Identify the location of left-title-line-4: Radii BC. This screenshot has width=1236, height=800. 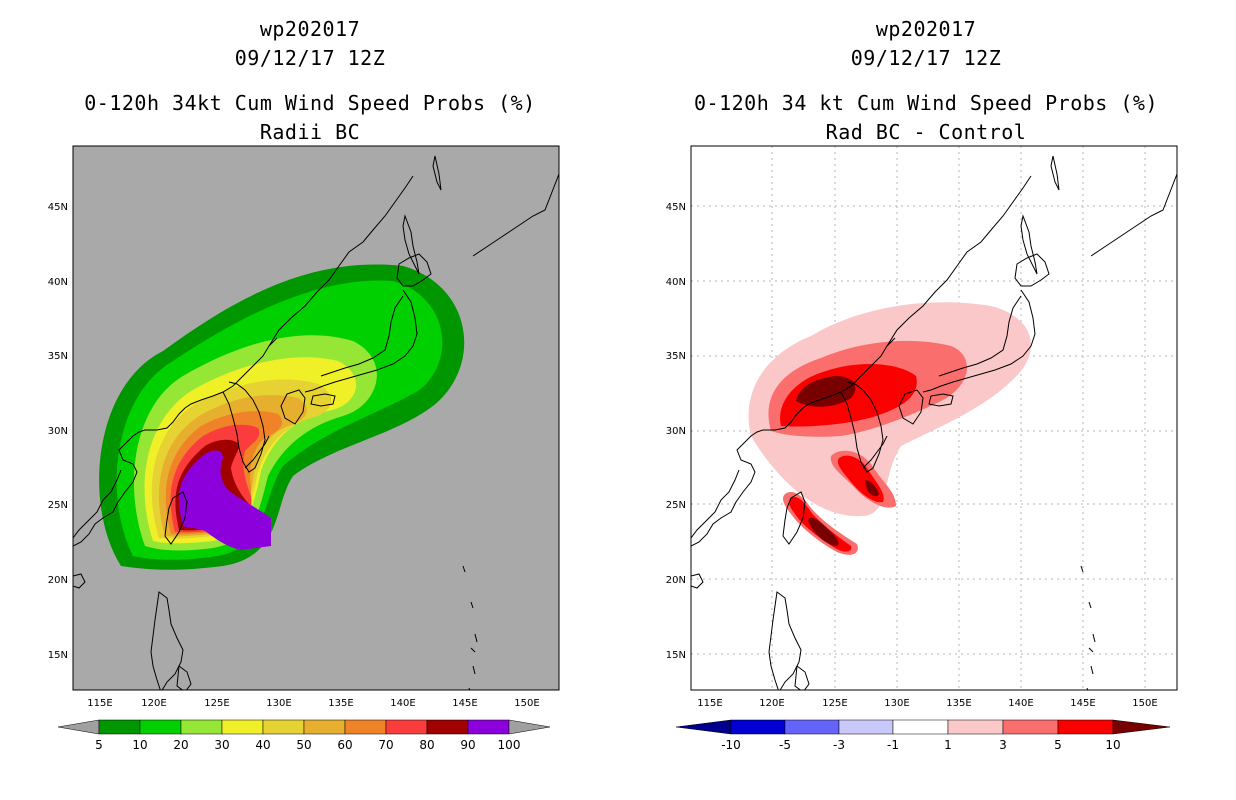
(310, 132).